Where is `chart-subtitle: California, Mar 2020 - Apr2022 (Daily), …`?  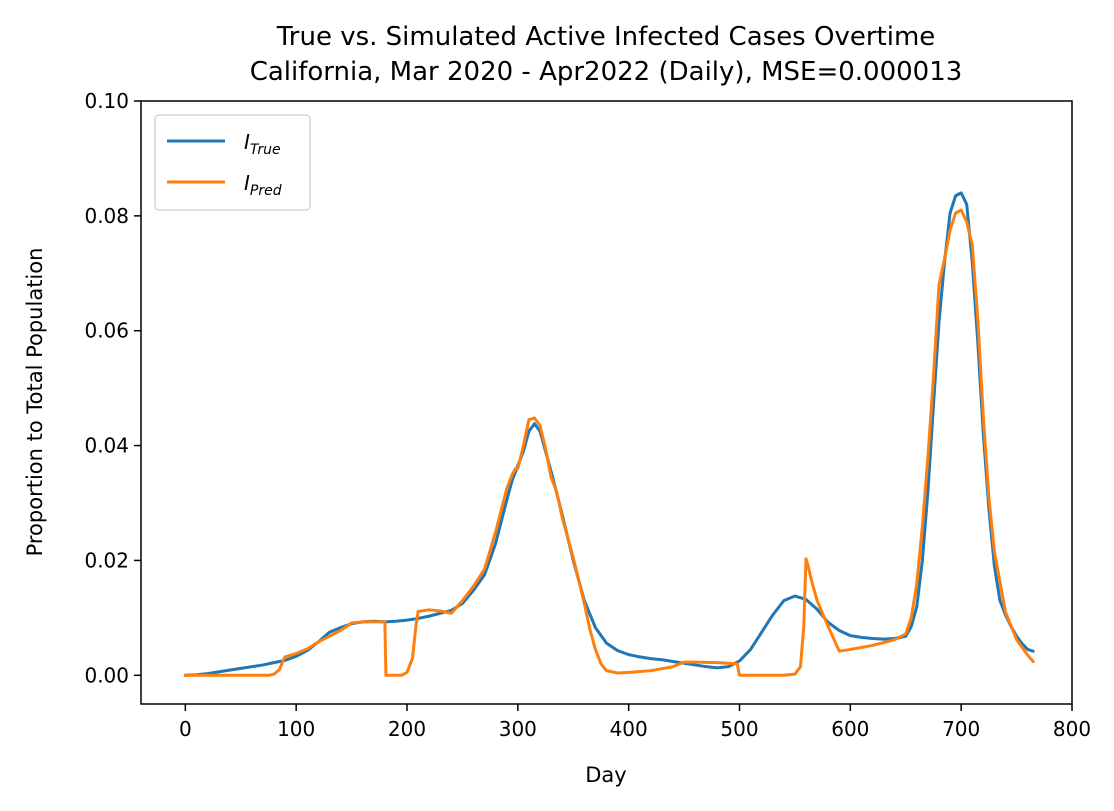 chart-subtitle: California, Mar 2020 - Apr2022 (Daily), … is located at coordinates (606, 72).